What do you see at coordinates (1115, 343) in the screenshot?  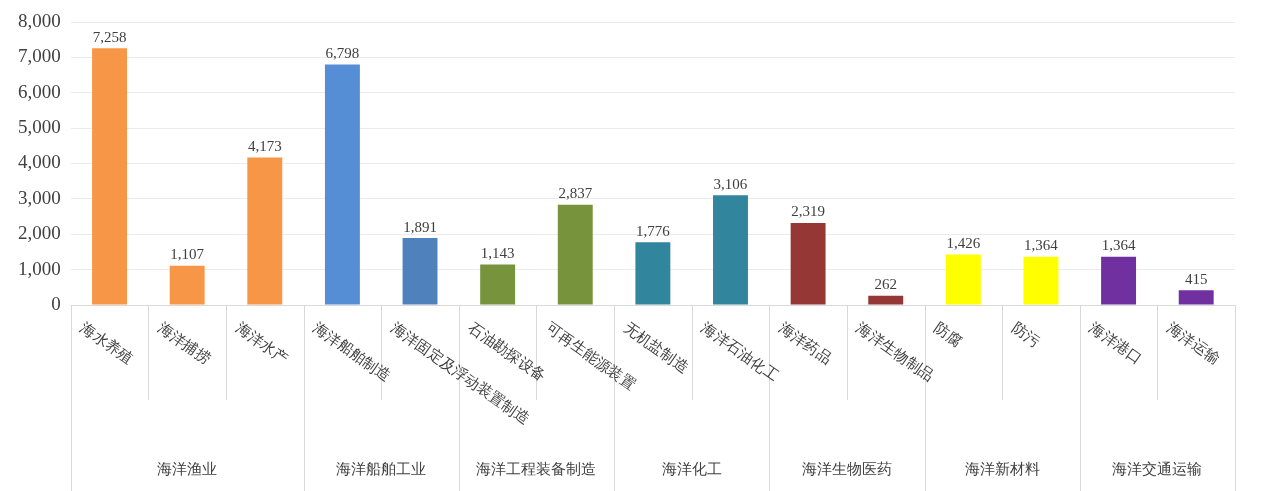 I see `x-tick-label: 海洋港口` at bounding box center [1115, 343].